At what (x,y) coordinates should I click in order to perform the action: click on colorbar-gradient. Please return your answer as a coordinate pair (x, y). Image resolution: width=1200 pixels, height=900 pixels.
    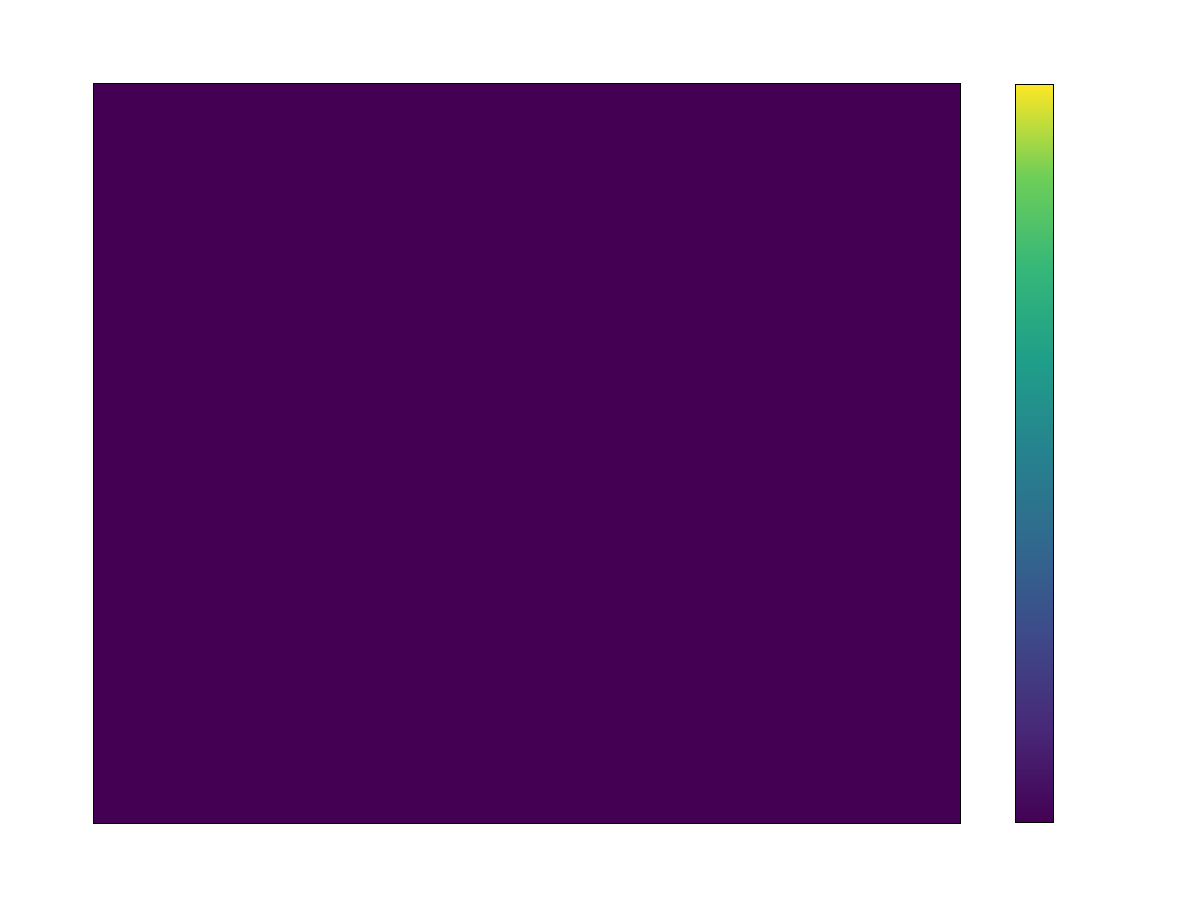
    Looking at the image, I should click on (1034, 453).